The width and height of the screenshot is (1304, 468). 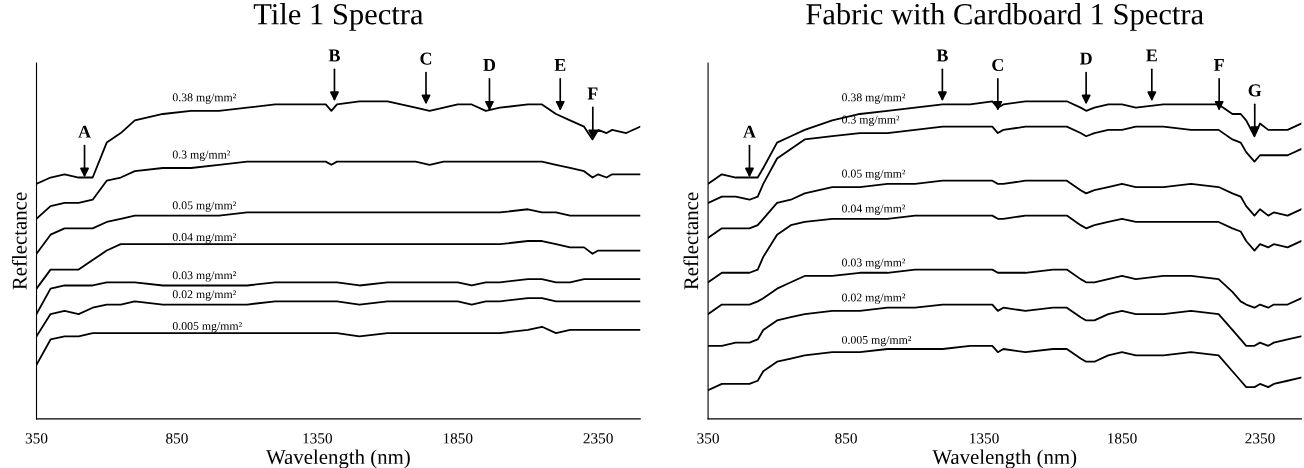 I want to click on chart-title: Tile 1 Spectra, so click(x=338, y=17).